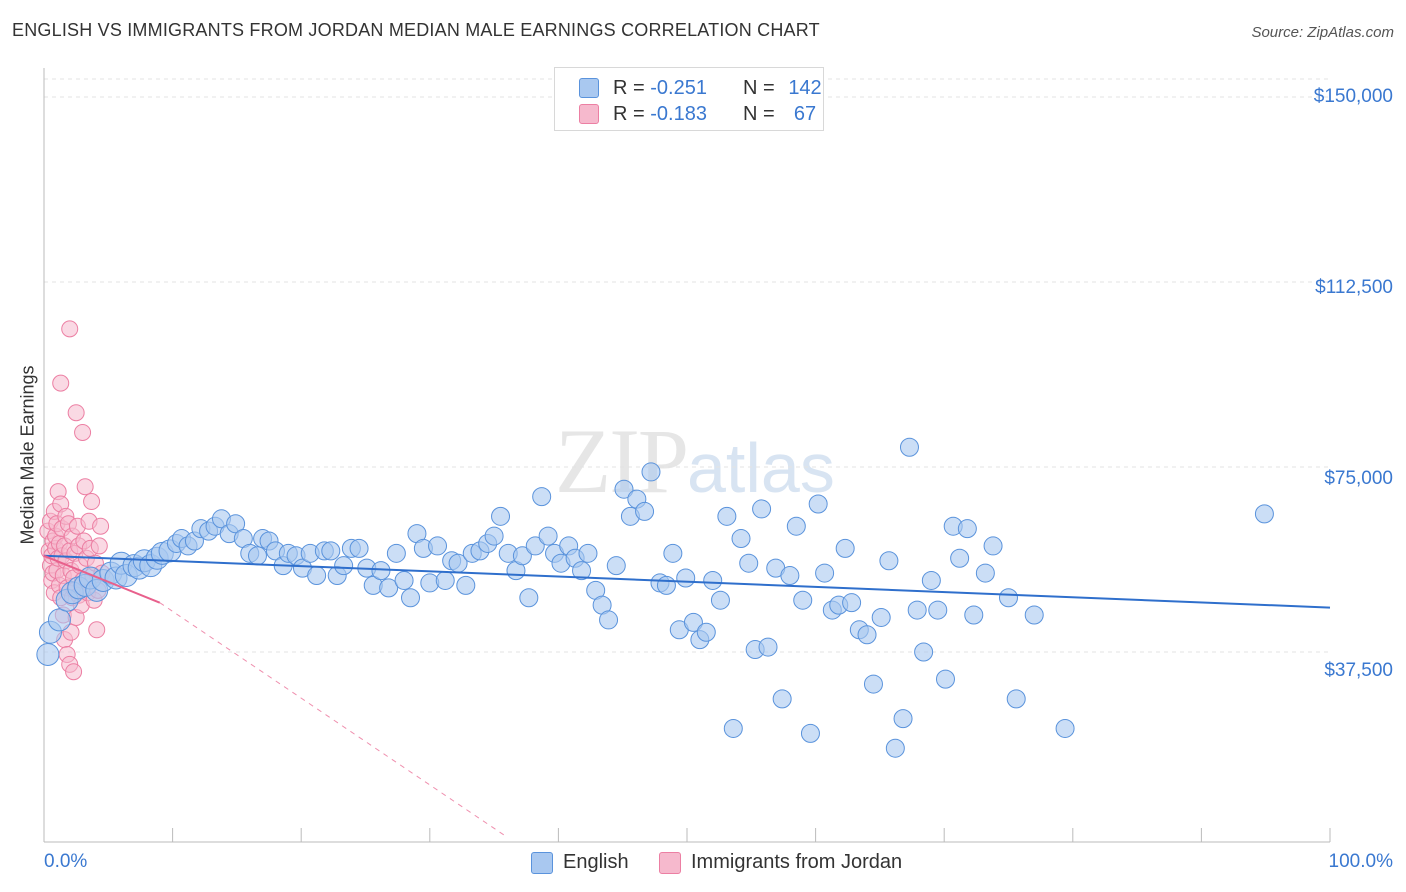 The image size is (1406, 892). I want to click on y-tick-label: $37,500, so click(1358, 670).